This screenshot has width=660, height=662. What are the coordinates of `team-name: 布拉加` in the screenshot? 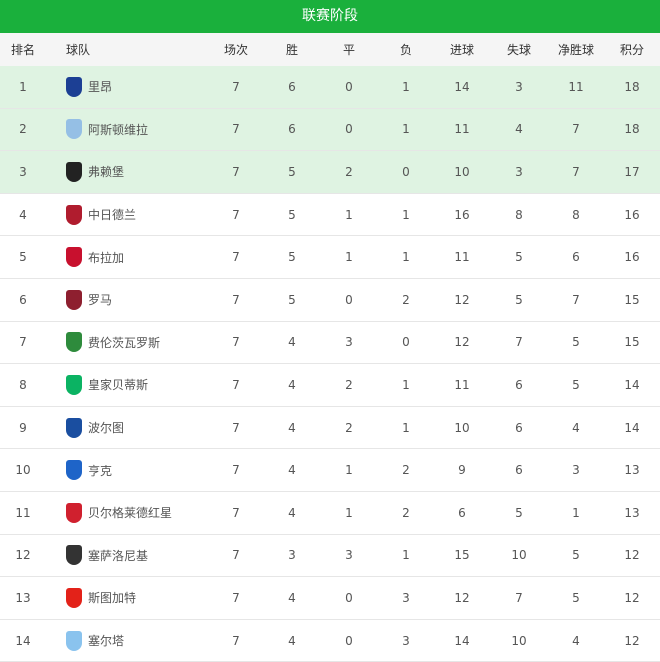 It's located at (106, 257).